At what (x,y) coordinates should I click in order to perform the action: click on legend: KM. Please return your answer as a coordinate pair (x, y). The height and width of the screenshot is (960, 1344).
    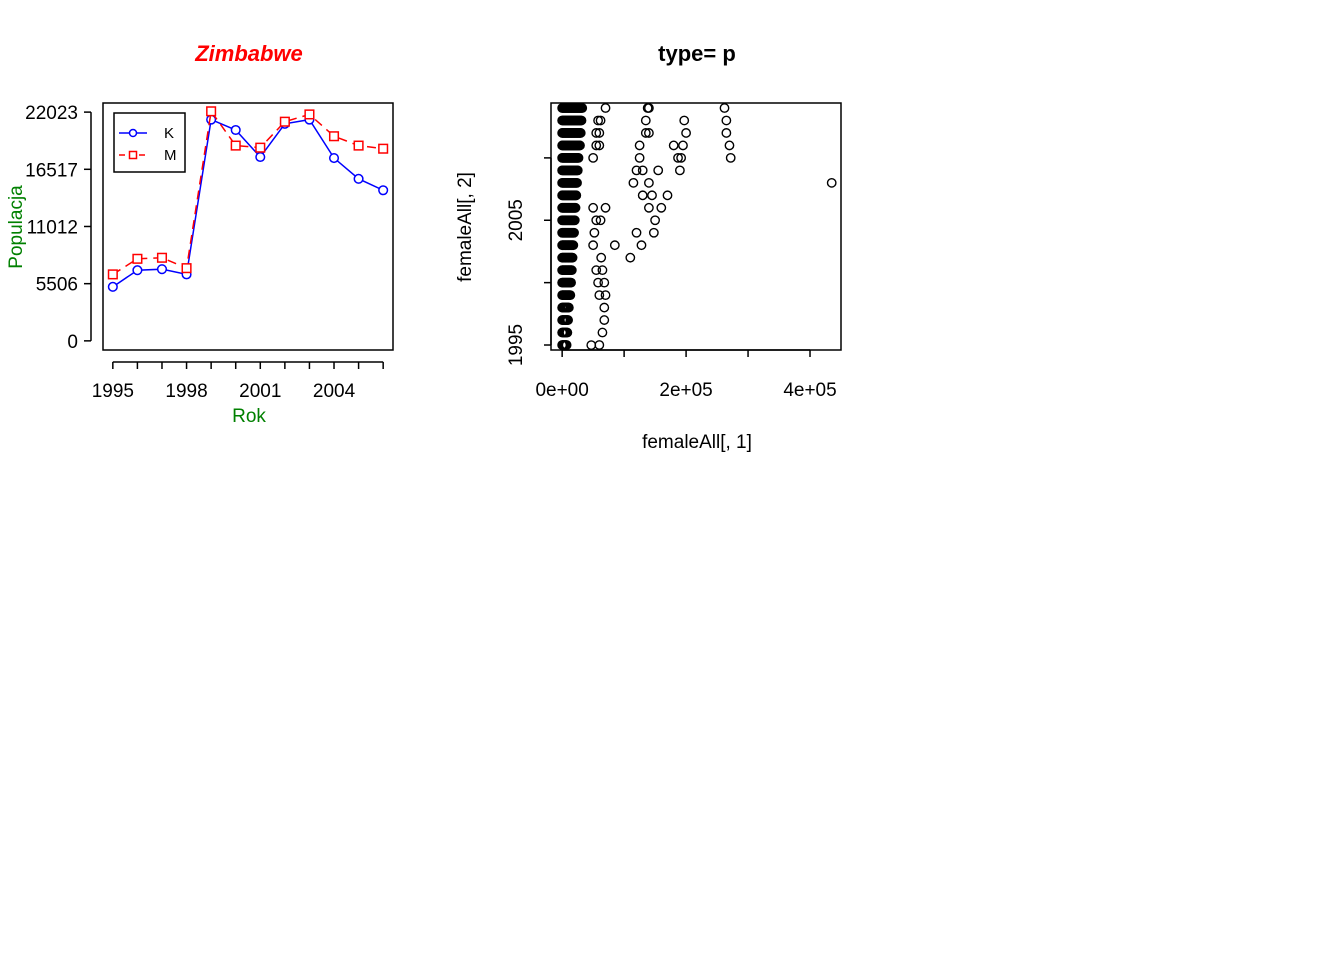
    Looking at the image, I should click on (149, 142).